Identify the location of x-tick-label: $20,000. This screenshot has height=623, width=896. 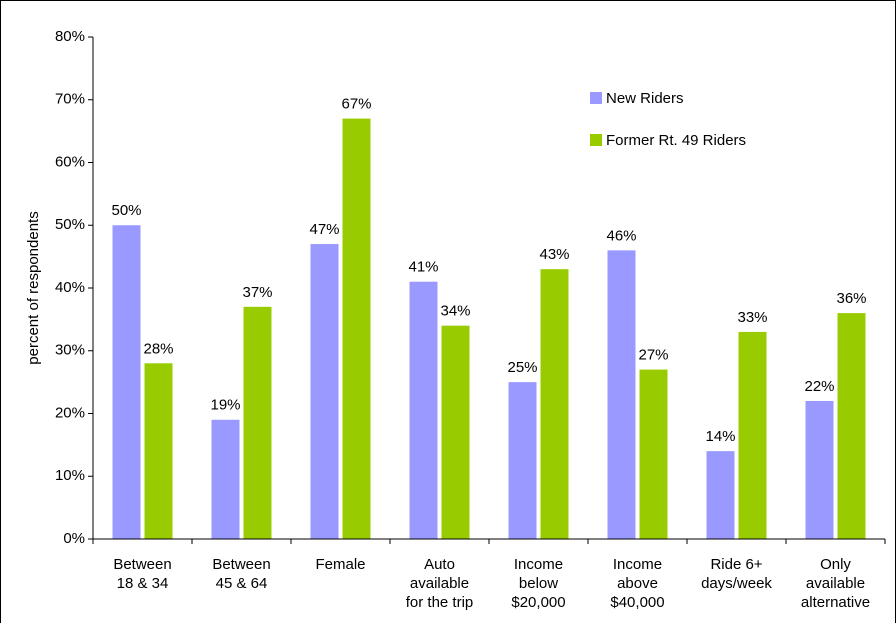
(538, 602).